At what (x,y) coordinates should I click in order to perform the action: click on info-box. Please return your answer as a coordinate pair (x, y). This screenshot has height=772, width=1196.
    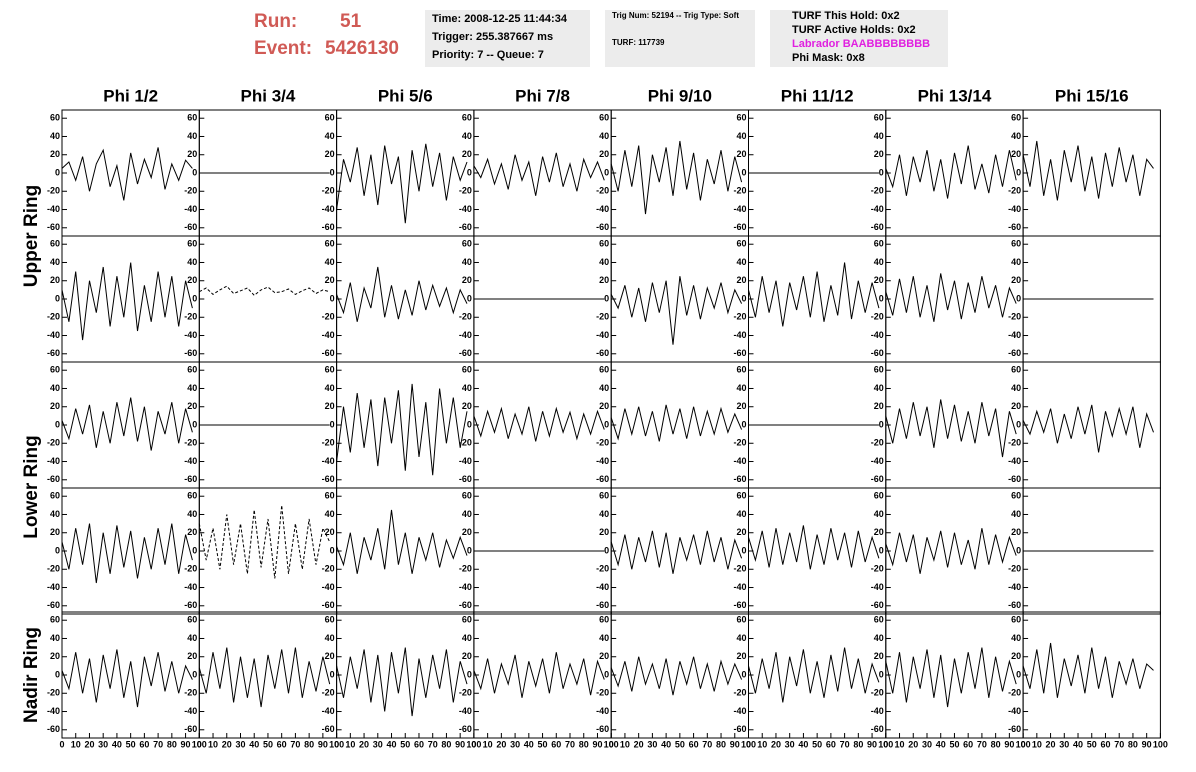
    Looking at the image, I should click on (680, 38).